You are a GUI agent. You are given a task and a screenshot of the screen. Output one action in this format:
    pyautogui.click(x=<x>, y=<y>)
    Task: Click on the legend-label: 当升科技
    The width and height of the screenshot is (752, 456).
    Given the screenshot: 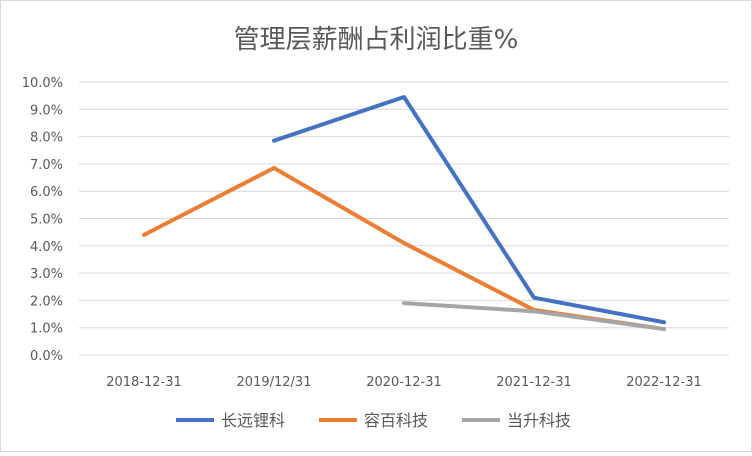 What is the action you would take?
    pyautogui.click(x=539, y=420)
    